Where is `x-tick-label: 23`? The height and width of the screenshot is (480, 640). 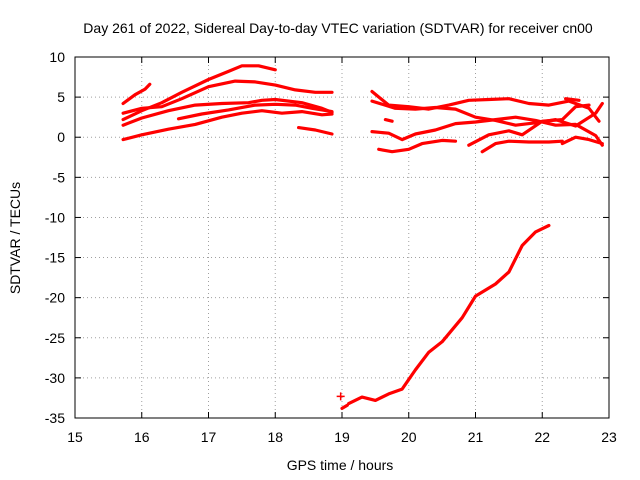
x-tick-label: 23 is located at coordinates (609, 437).